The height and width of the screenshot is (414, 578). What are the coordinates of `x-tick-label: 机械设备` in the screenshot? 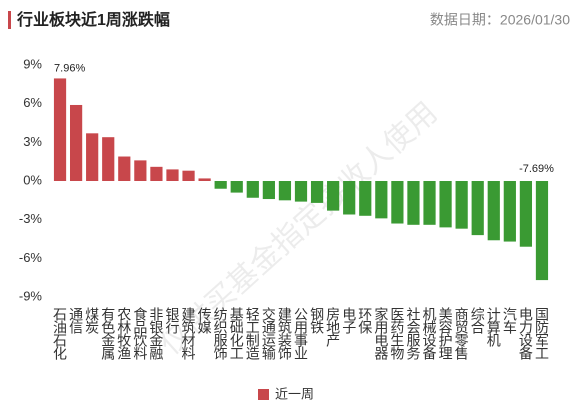 It's located at (430, 333).